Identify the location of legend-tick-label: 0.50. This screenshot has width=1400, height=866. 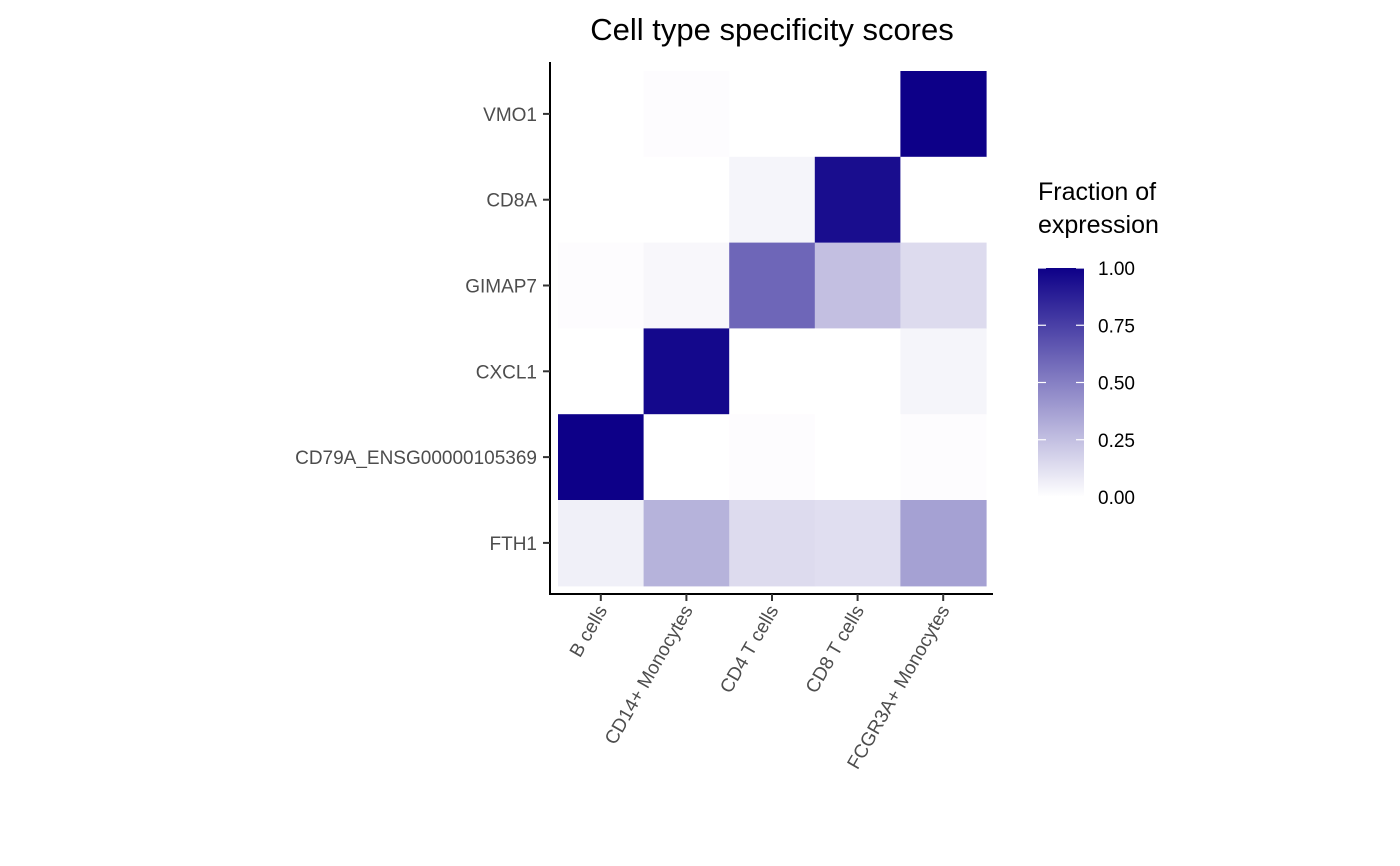
(1116, 384).